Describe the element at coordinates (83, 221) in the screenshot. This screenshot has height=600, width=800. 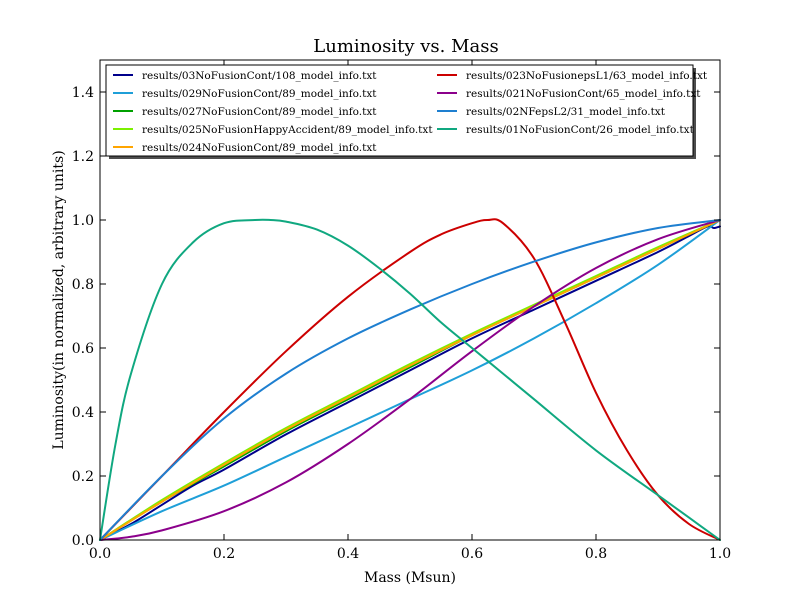
I see `y-tick-label: 1.0` at that location.